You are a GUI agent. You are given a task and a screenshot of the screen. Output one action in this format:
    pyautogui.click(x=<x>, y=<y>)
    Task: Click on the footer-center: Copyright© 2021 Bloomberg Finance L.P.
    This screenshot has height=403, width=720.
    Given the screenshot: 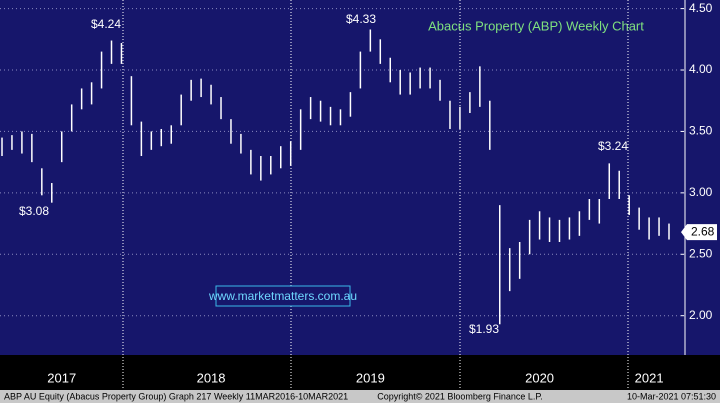 What is the action you would take?
    pyautogui.click(x=460, y=396)
    